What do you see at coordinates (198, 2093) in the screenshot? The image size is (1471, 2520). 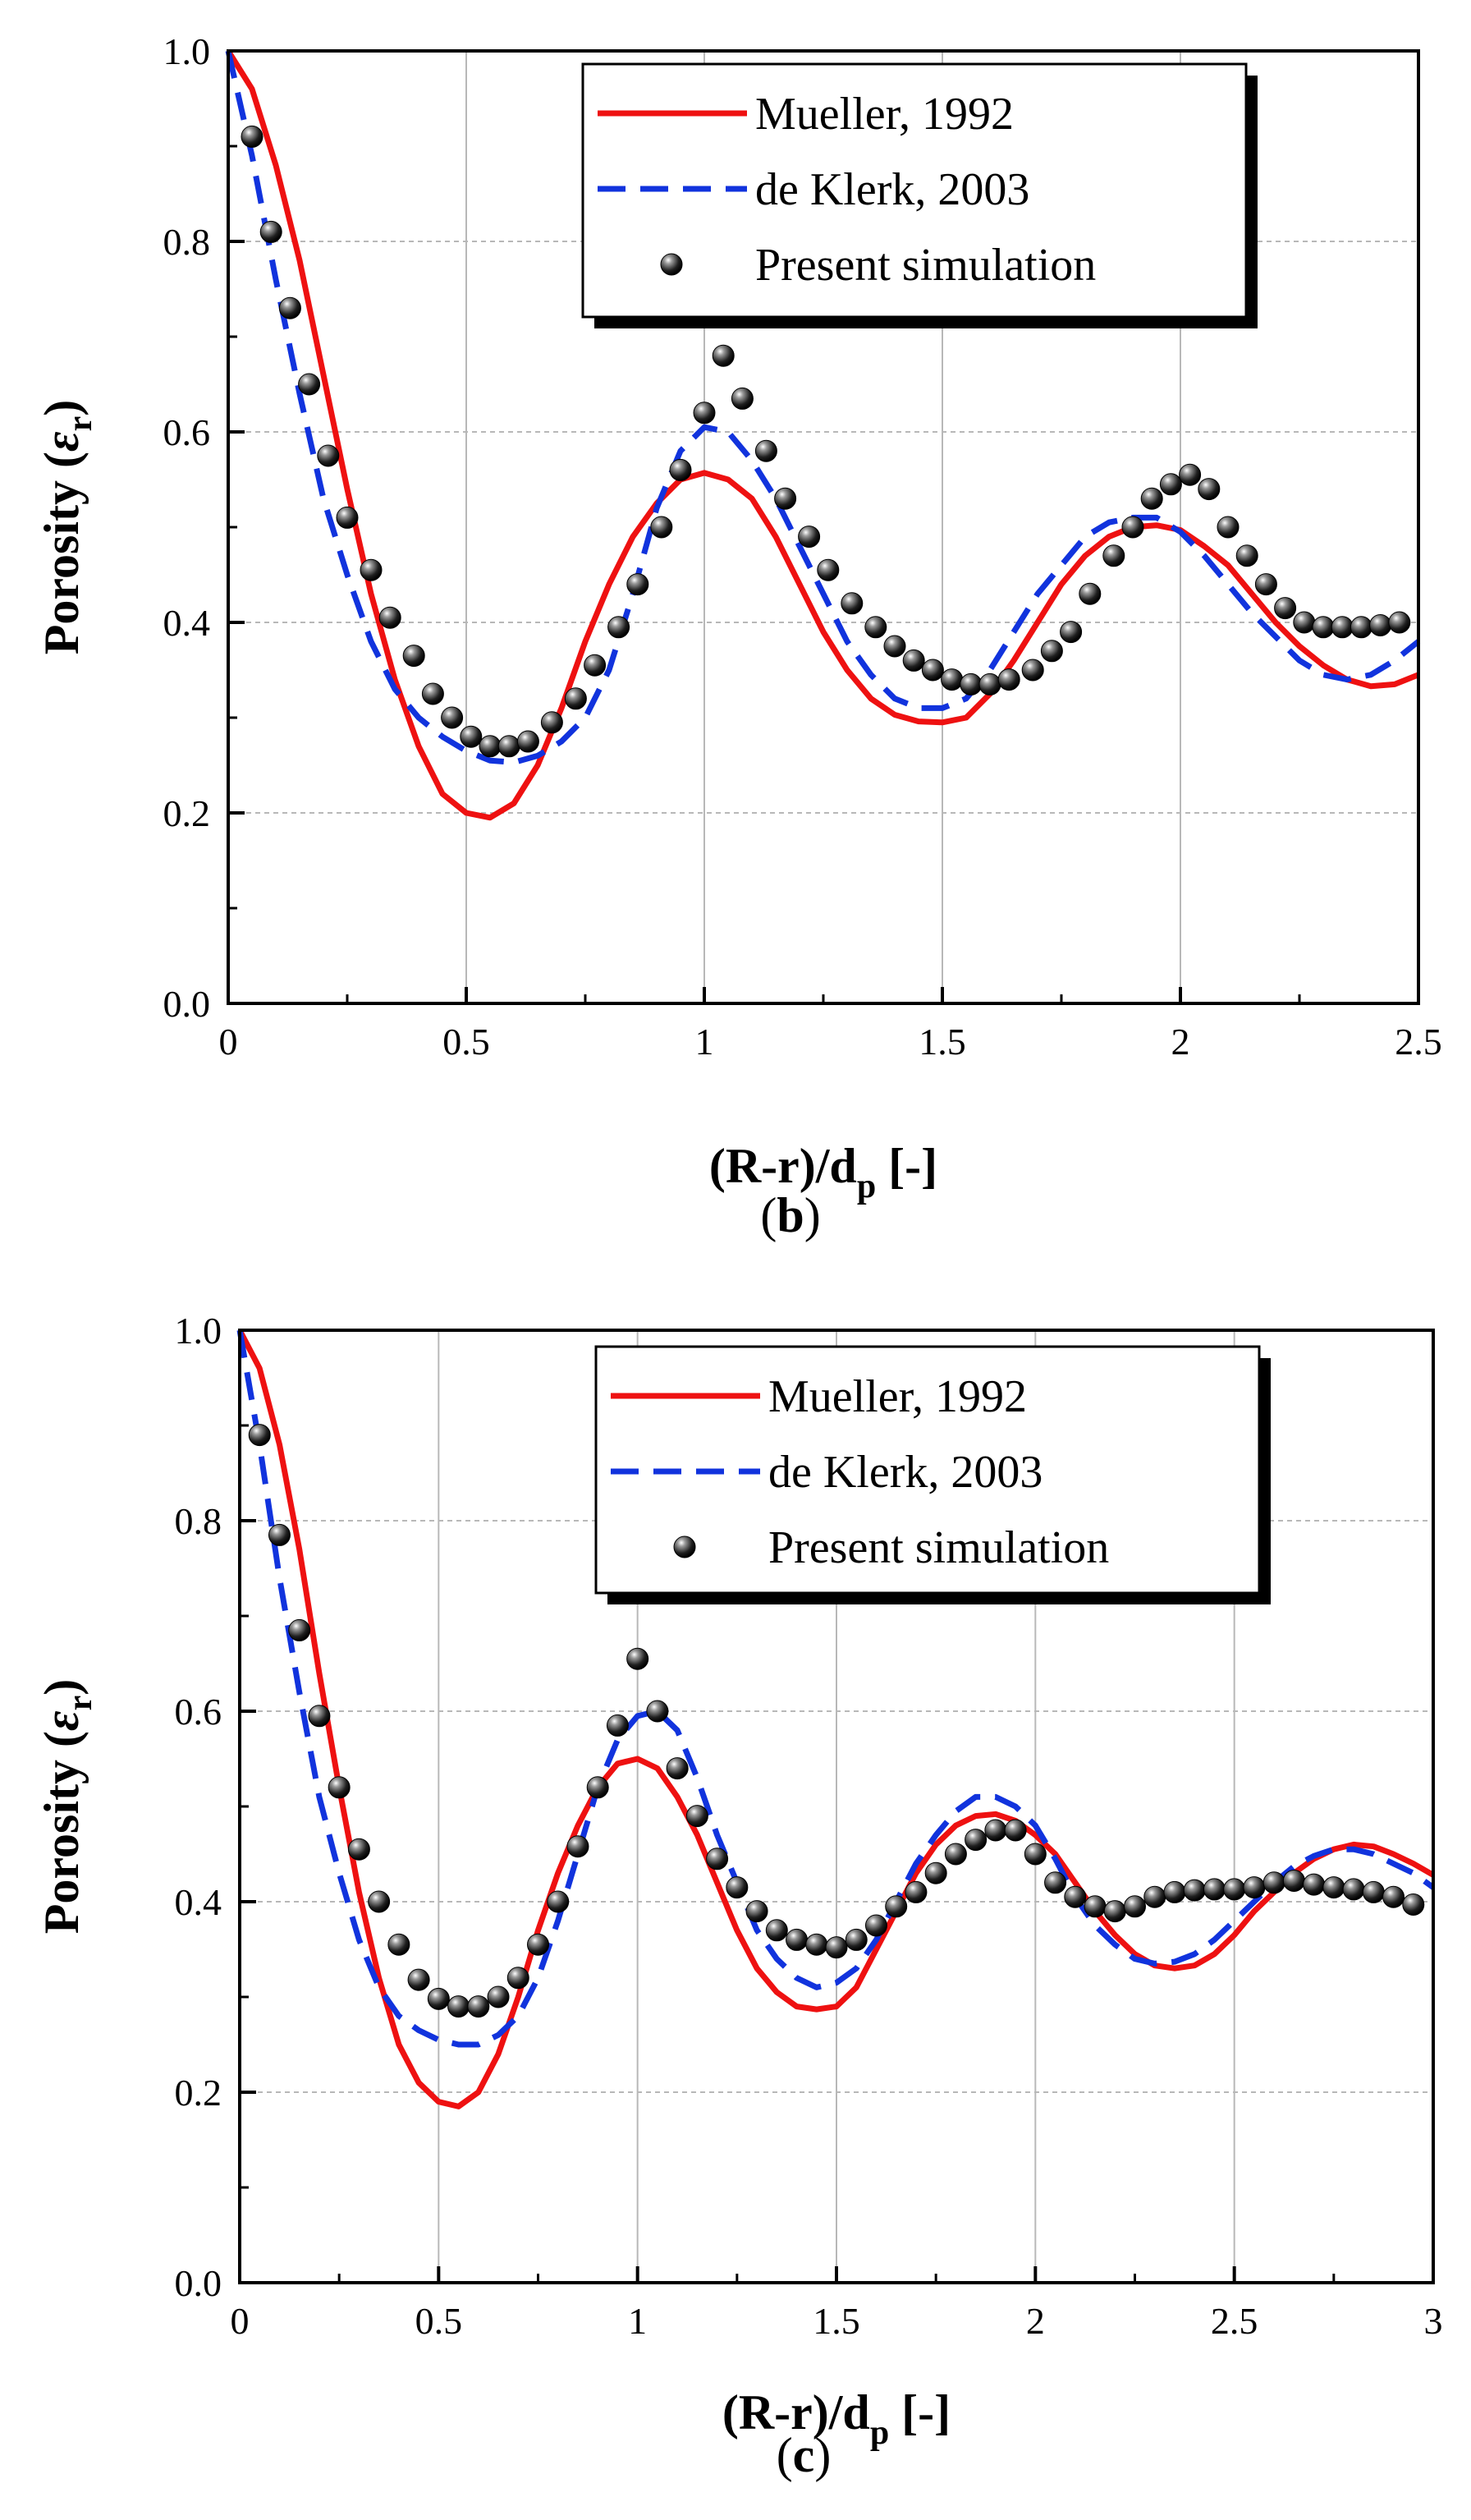 I see `y-tick-label: 0.2` at bounding box center [198, 2093].